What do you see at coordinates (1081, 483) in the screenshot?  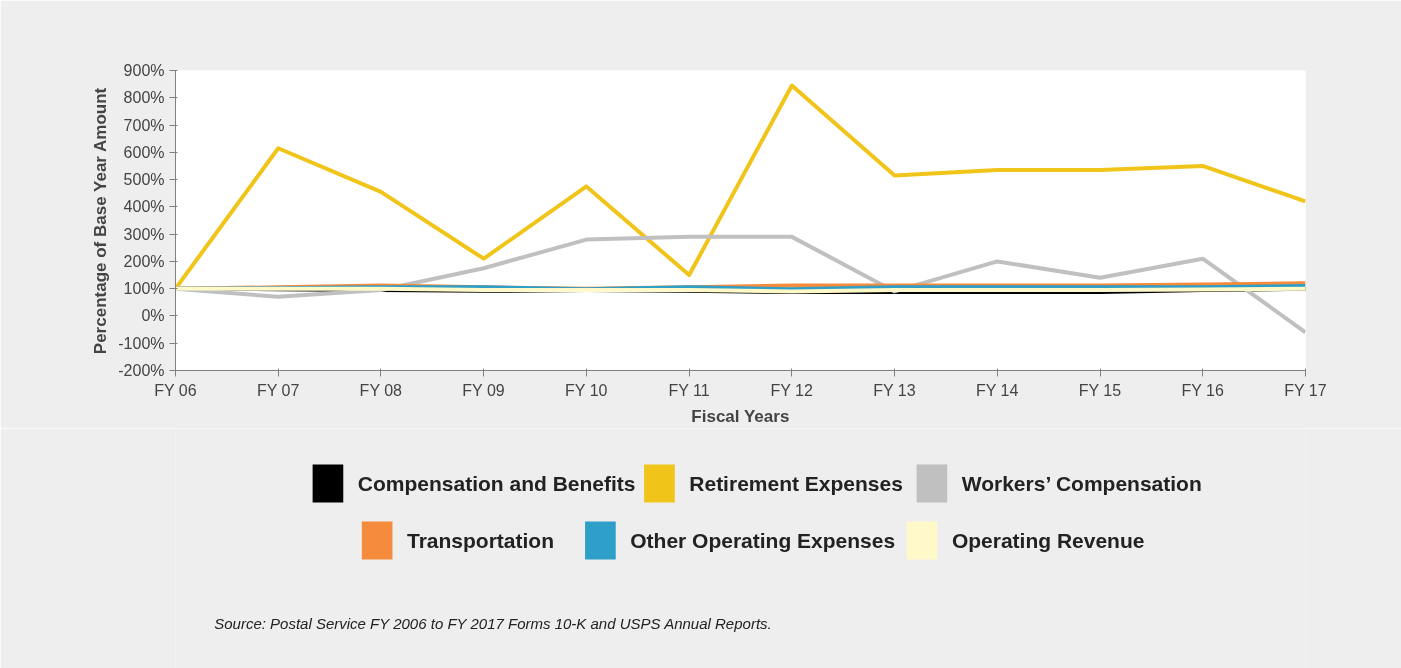 I see `legend-label: Workers’ Compensation` at bounding box center [1081, 483].